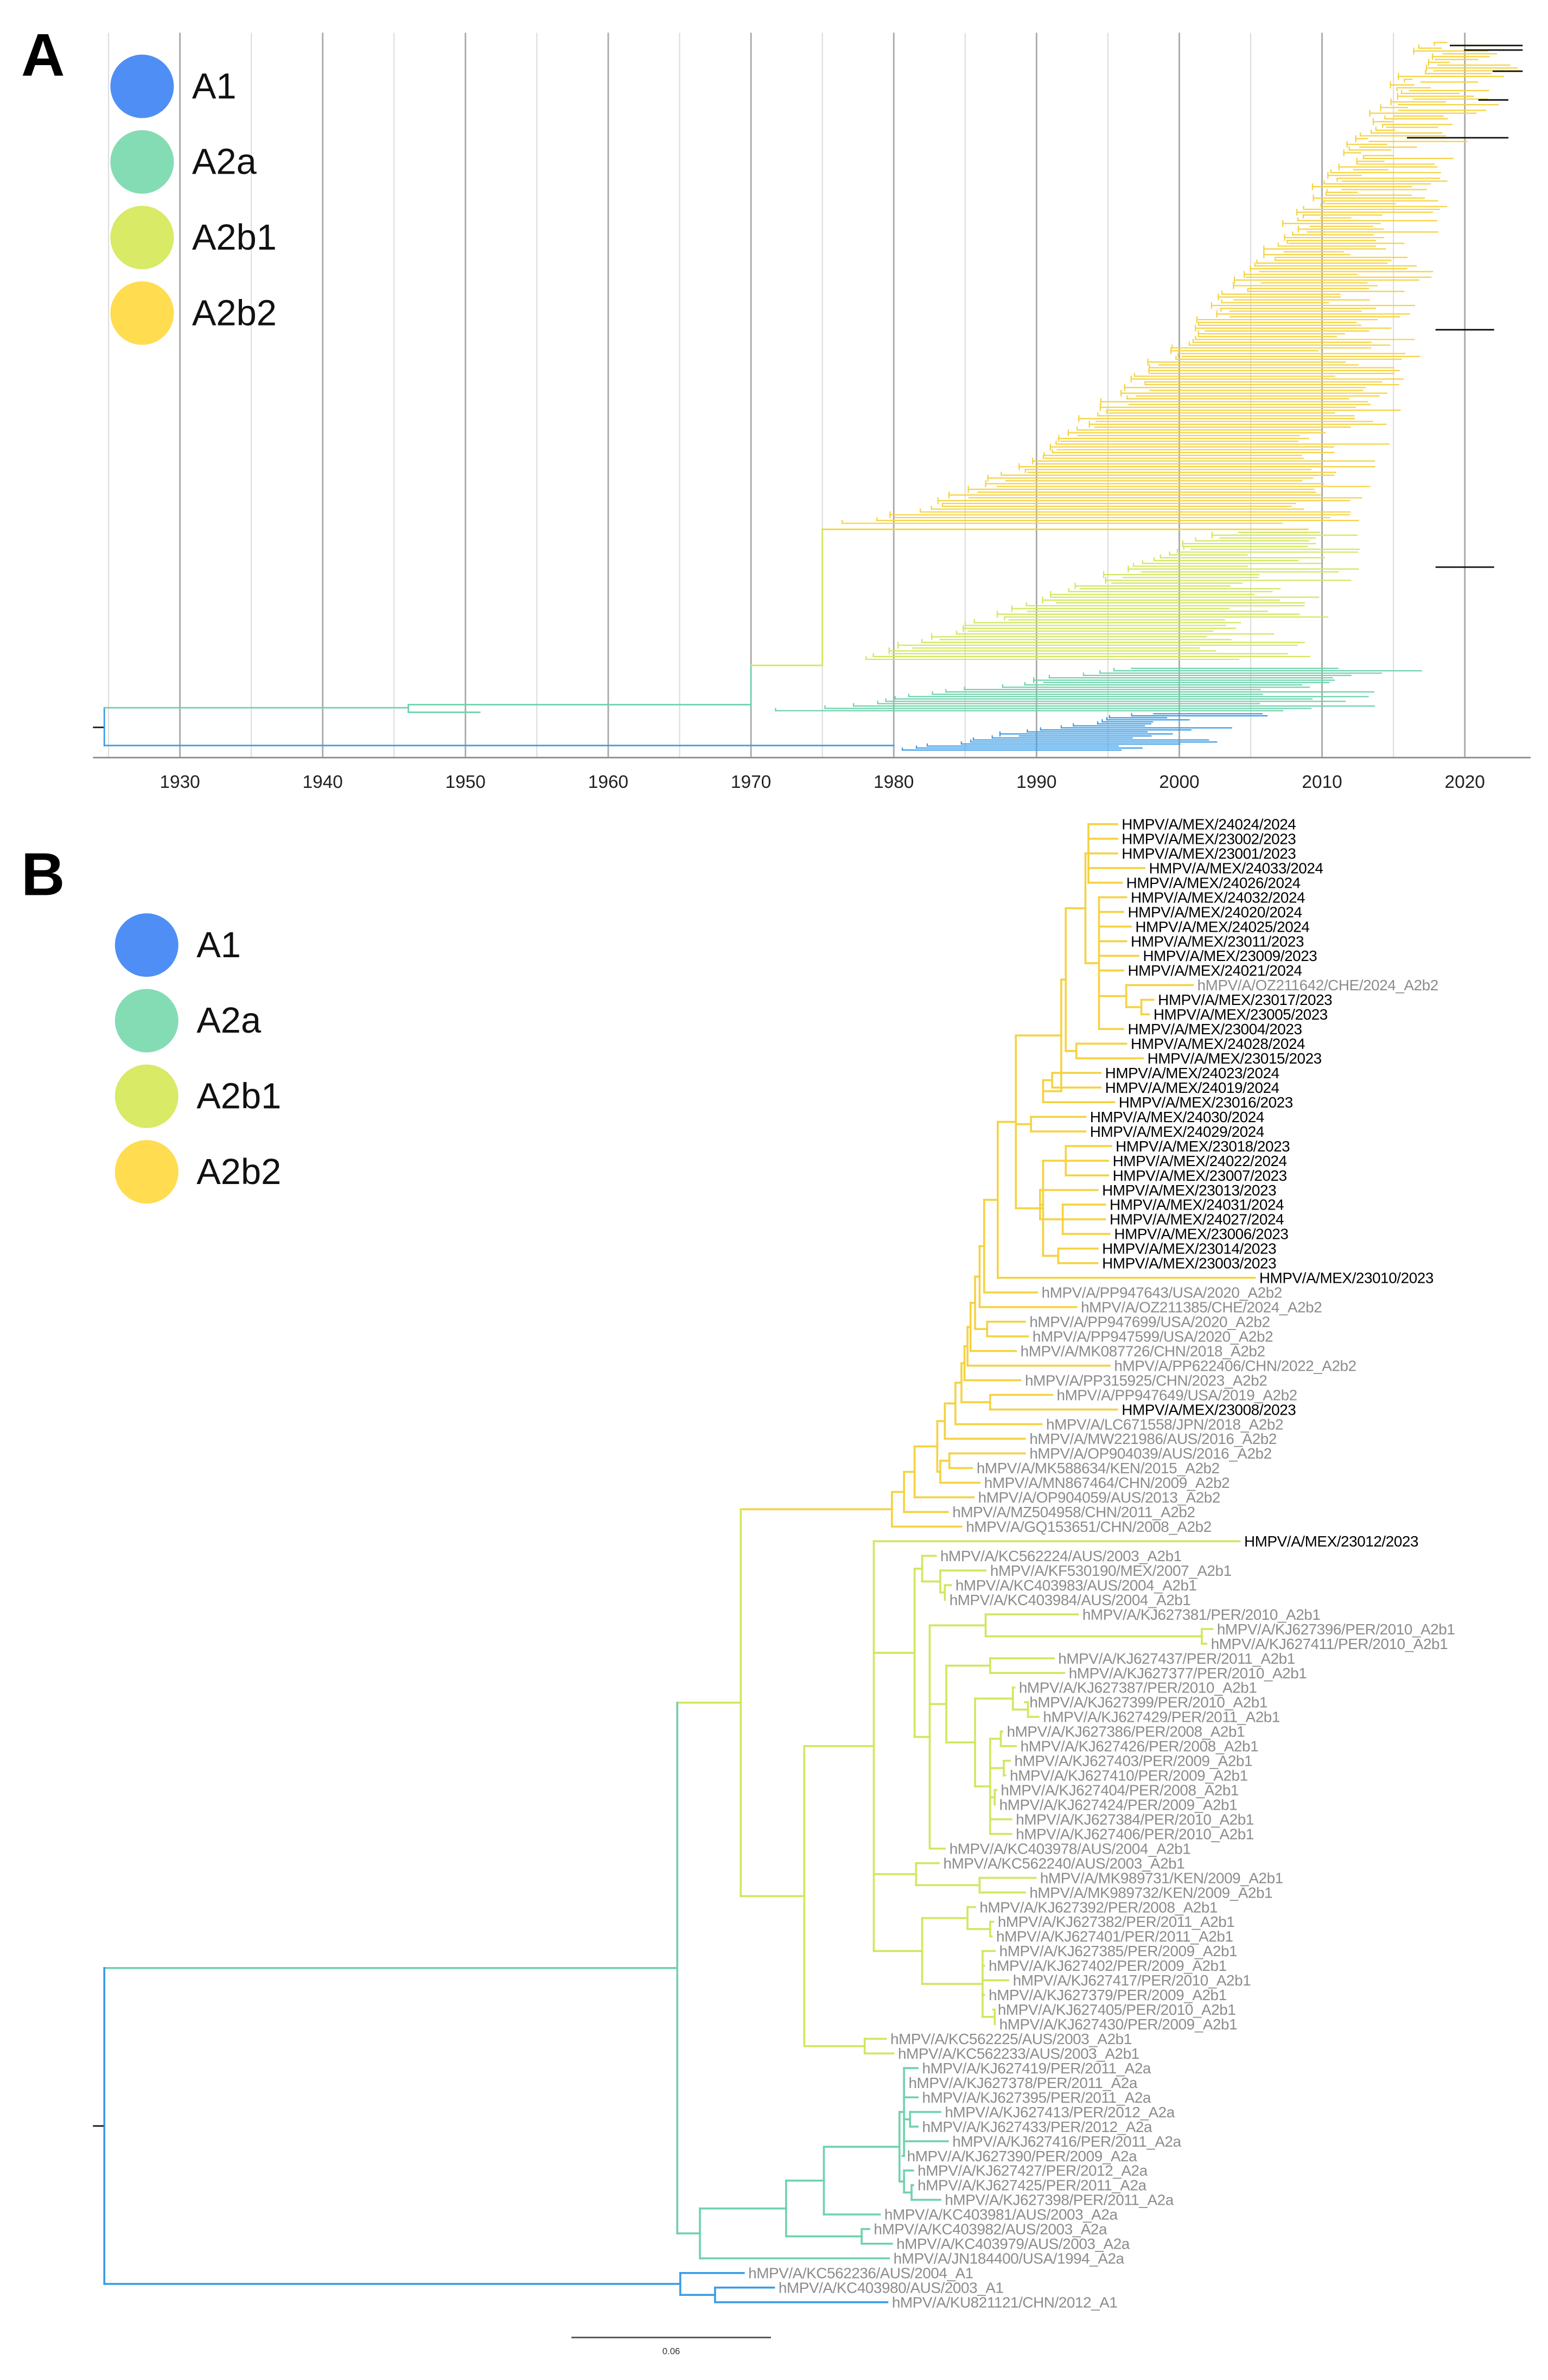 This screenshot has height=2380, width=1548. Describe the element at coordinates (1241, 1014) in the screenshot. I see `query-sequence-label: HMPV/A/MEX/23005/2023` at that location.